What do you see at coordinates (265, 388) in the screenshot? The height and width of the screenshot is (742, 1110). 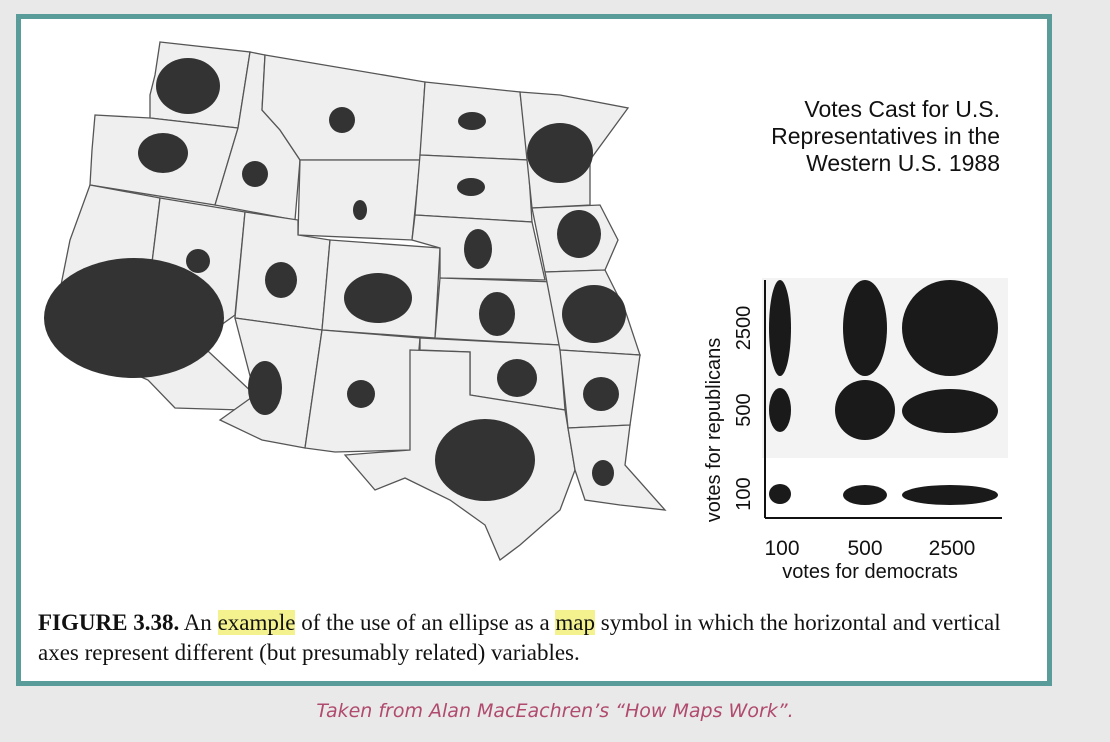 I see `symbol-arizona` at bounding box center [265, 388].